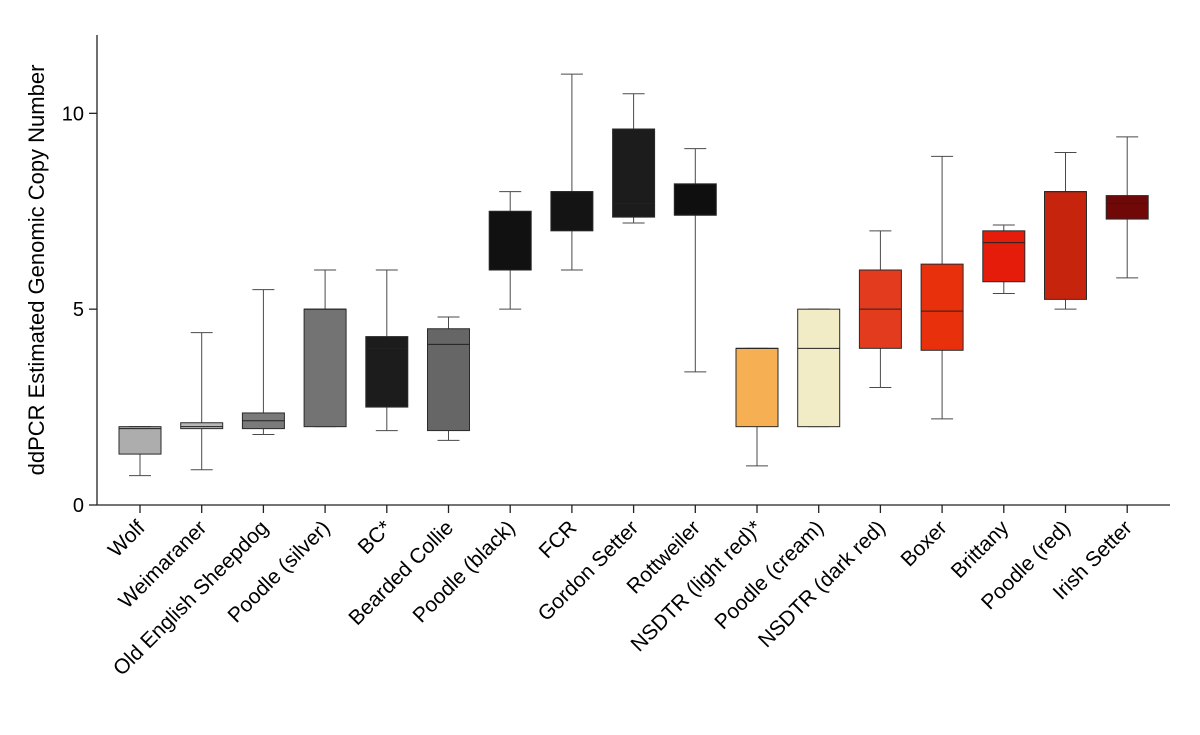 The width and height of the screenshot is (1200, 735). I want to click on category-label: FCR, so click(558, 539).